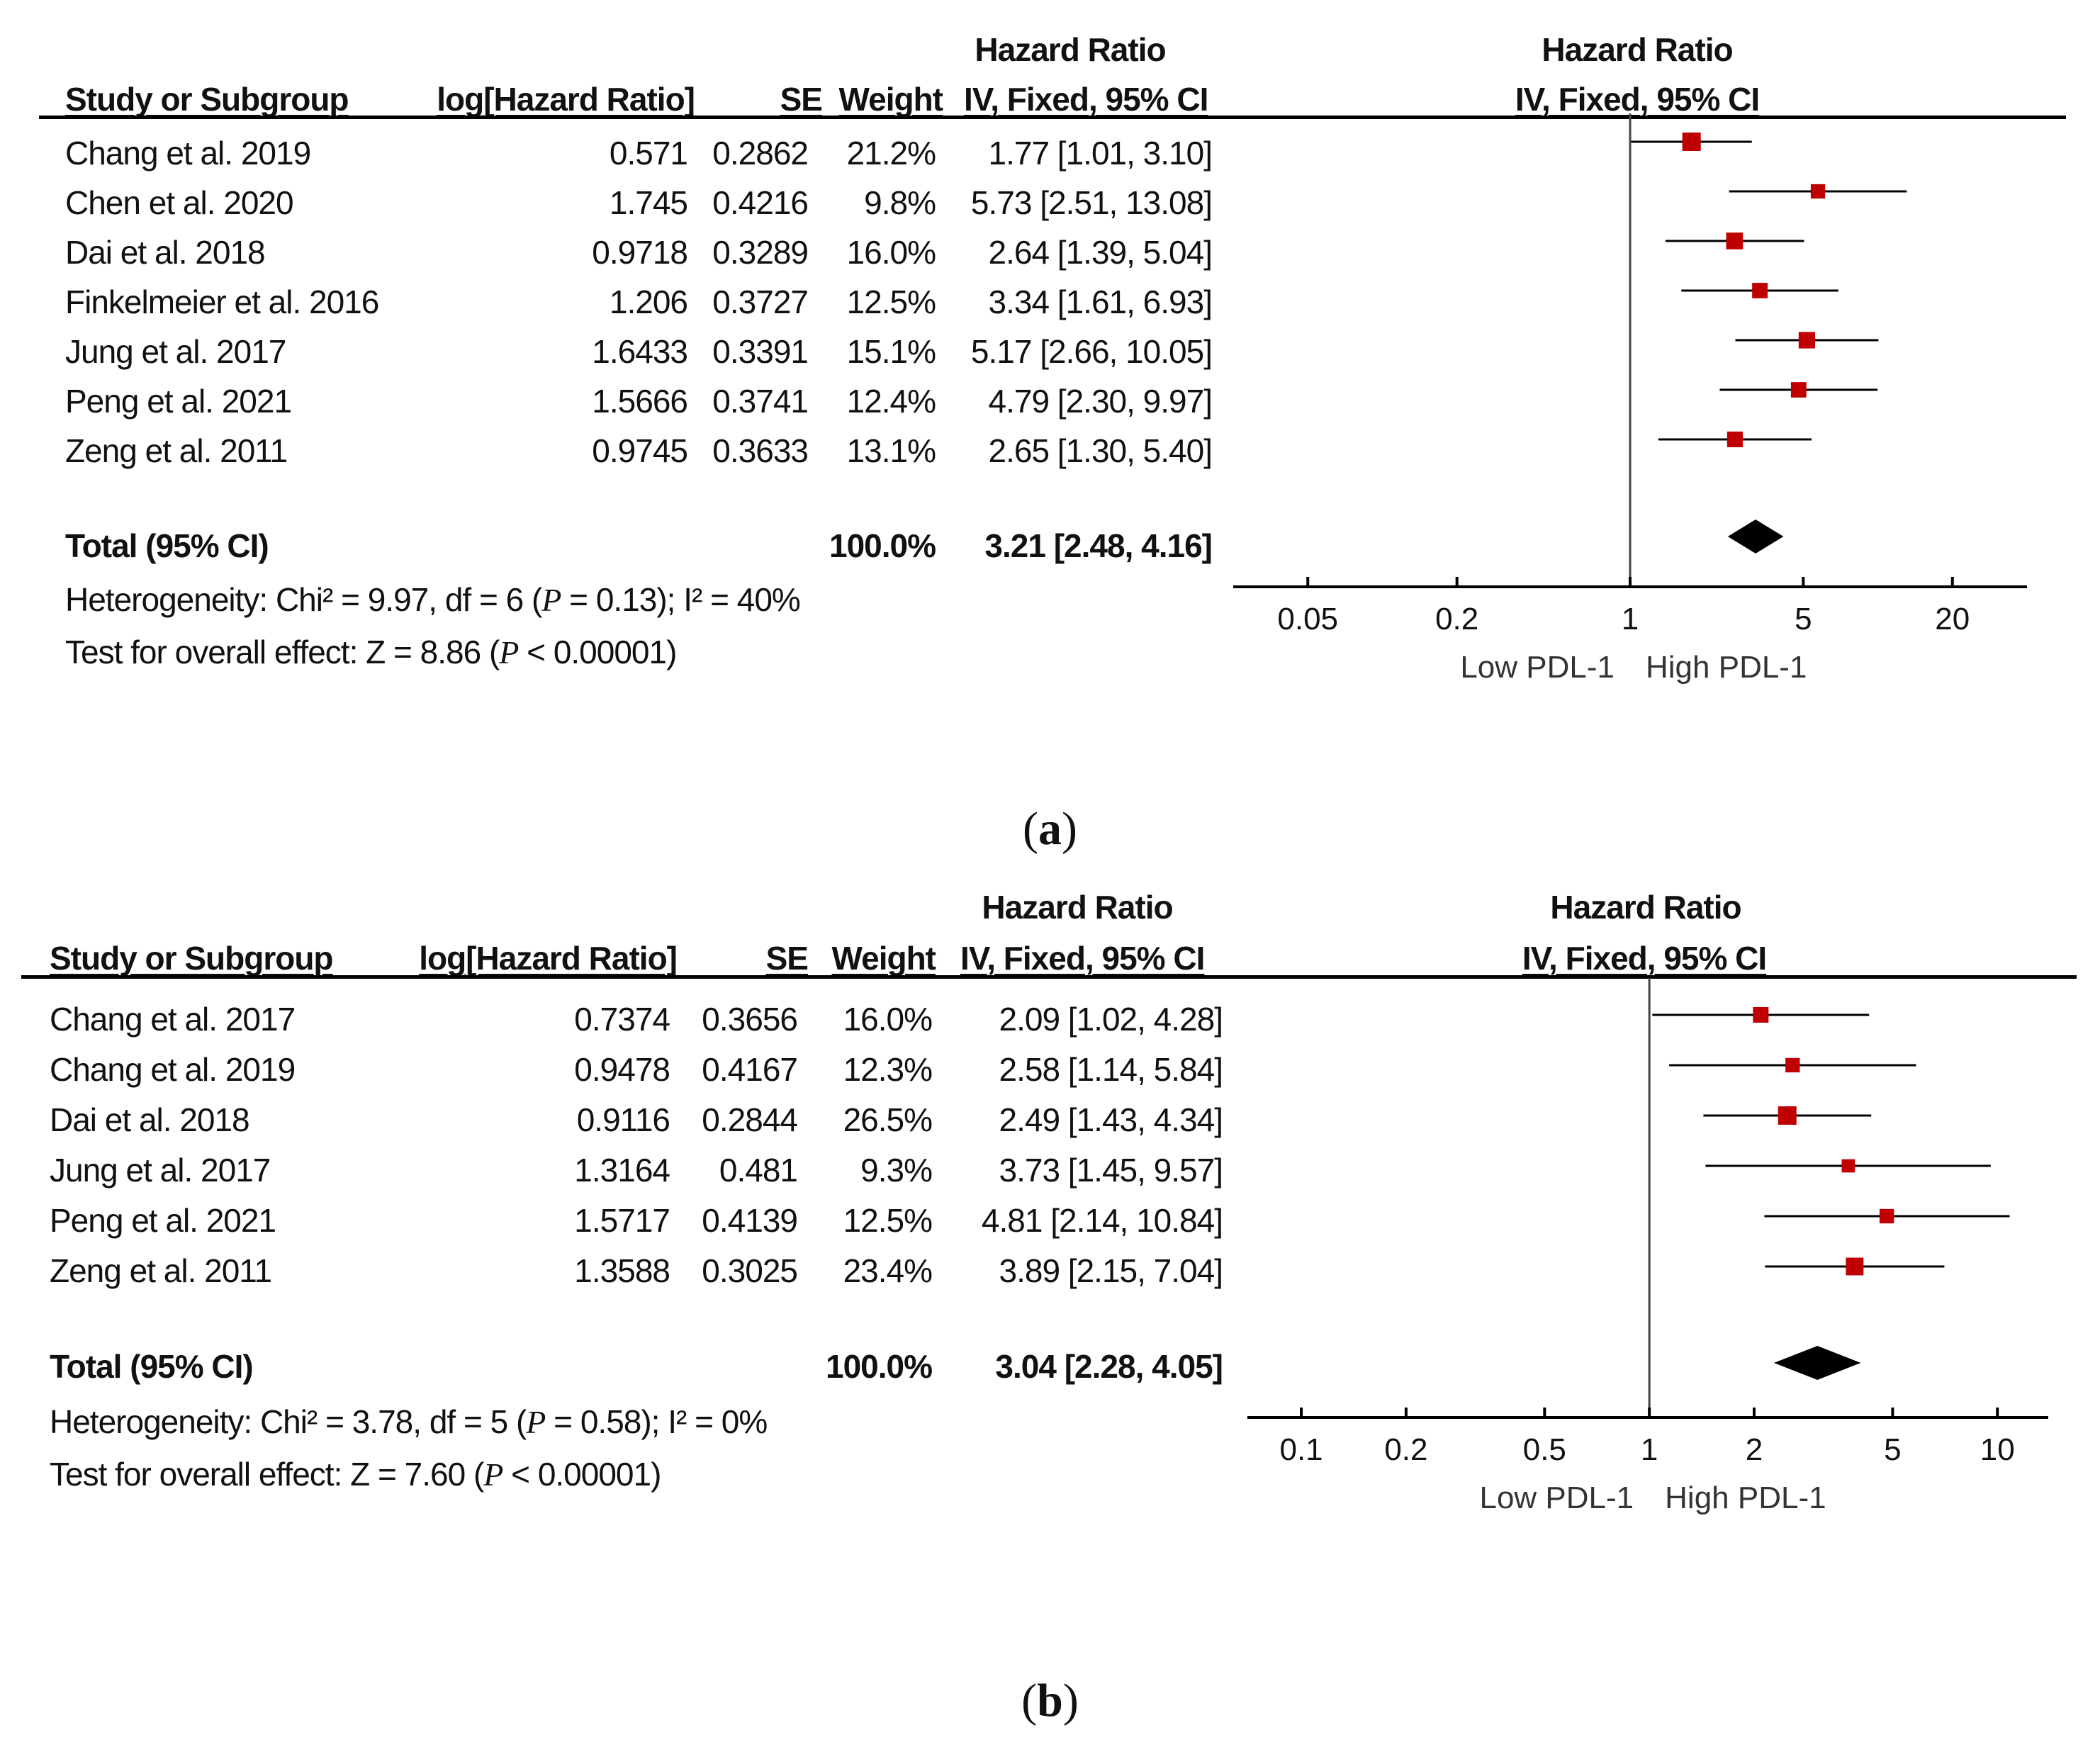  I want to click on log-hr-value: 0.9478, so click(622, 1069).